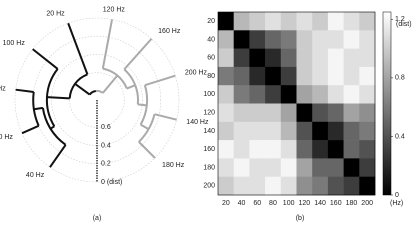  What do you see at coordinates (367, 203) in the screenshot?
I see `x-tick-label: 200` at bounding box center [367, 203].